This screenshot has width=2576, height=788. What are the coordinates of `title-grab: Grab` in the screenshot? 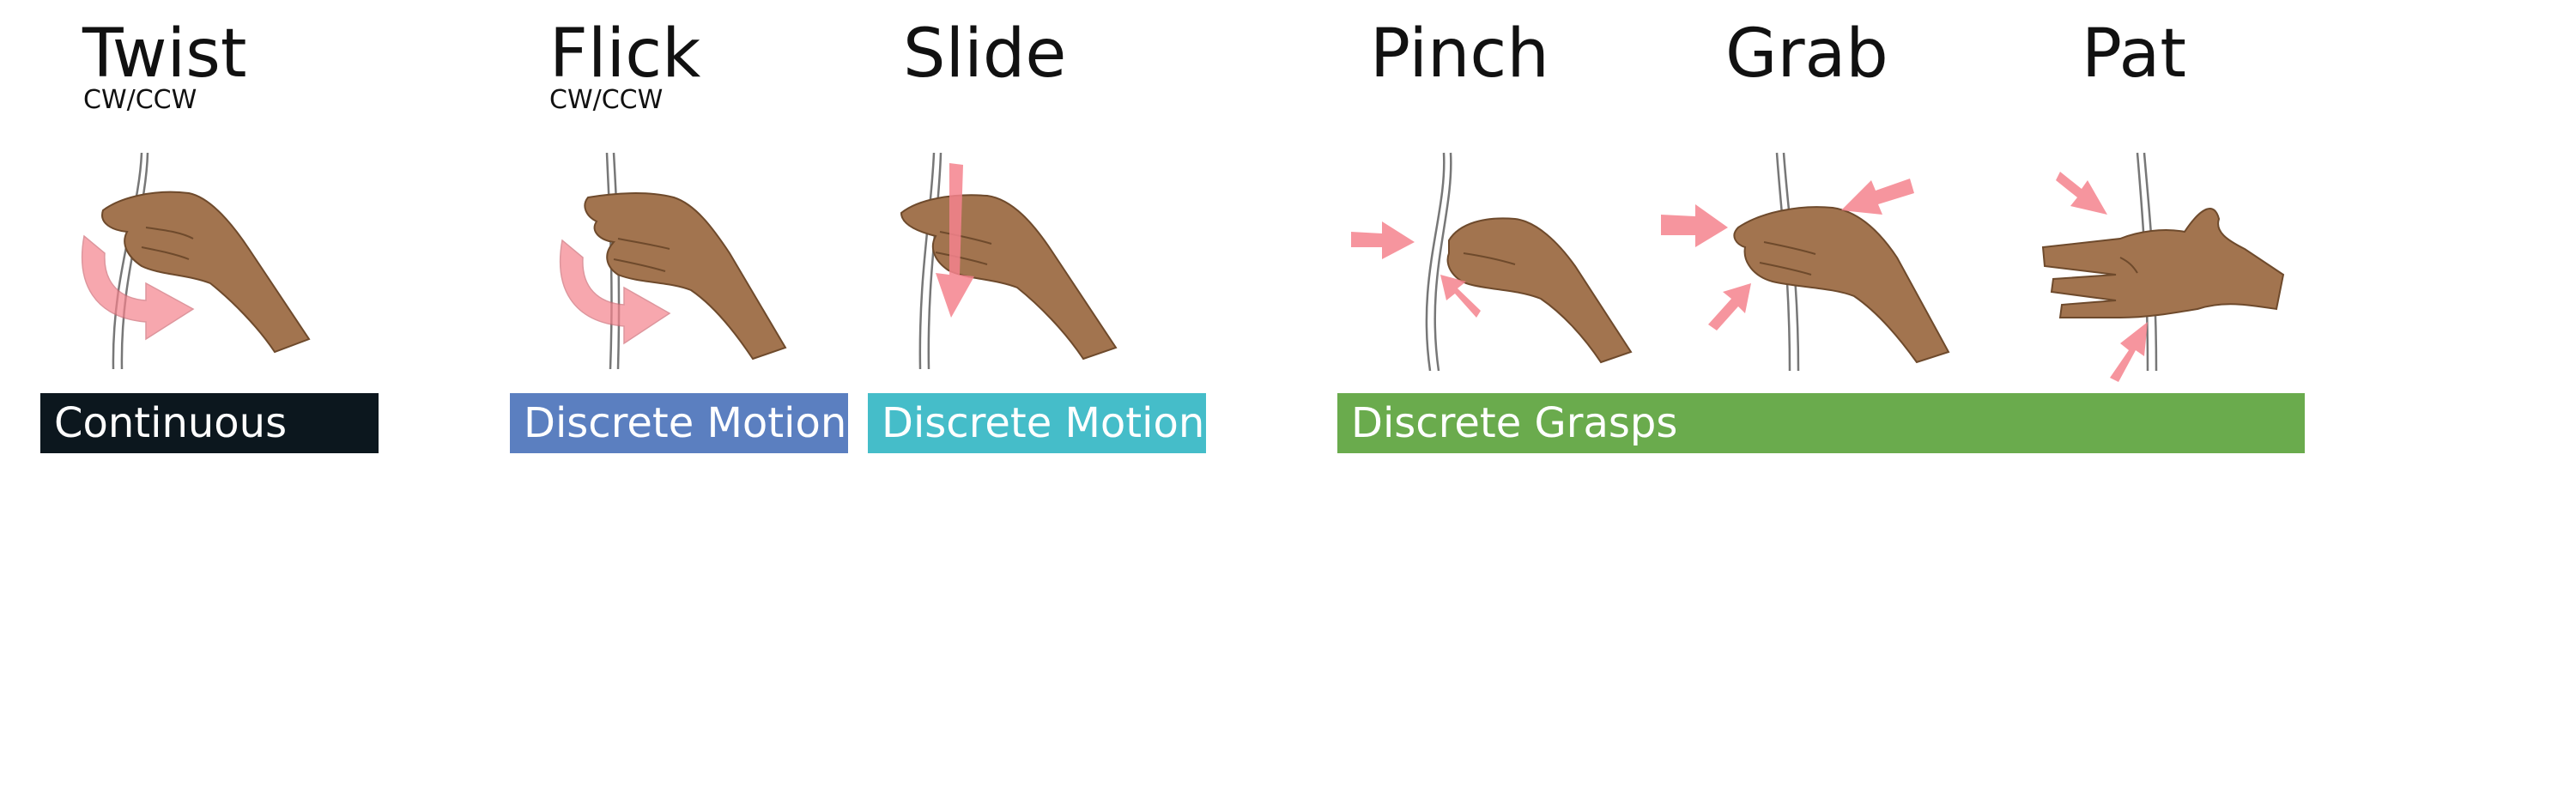 It's located at (1806, 54).